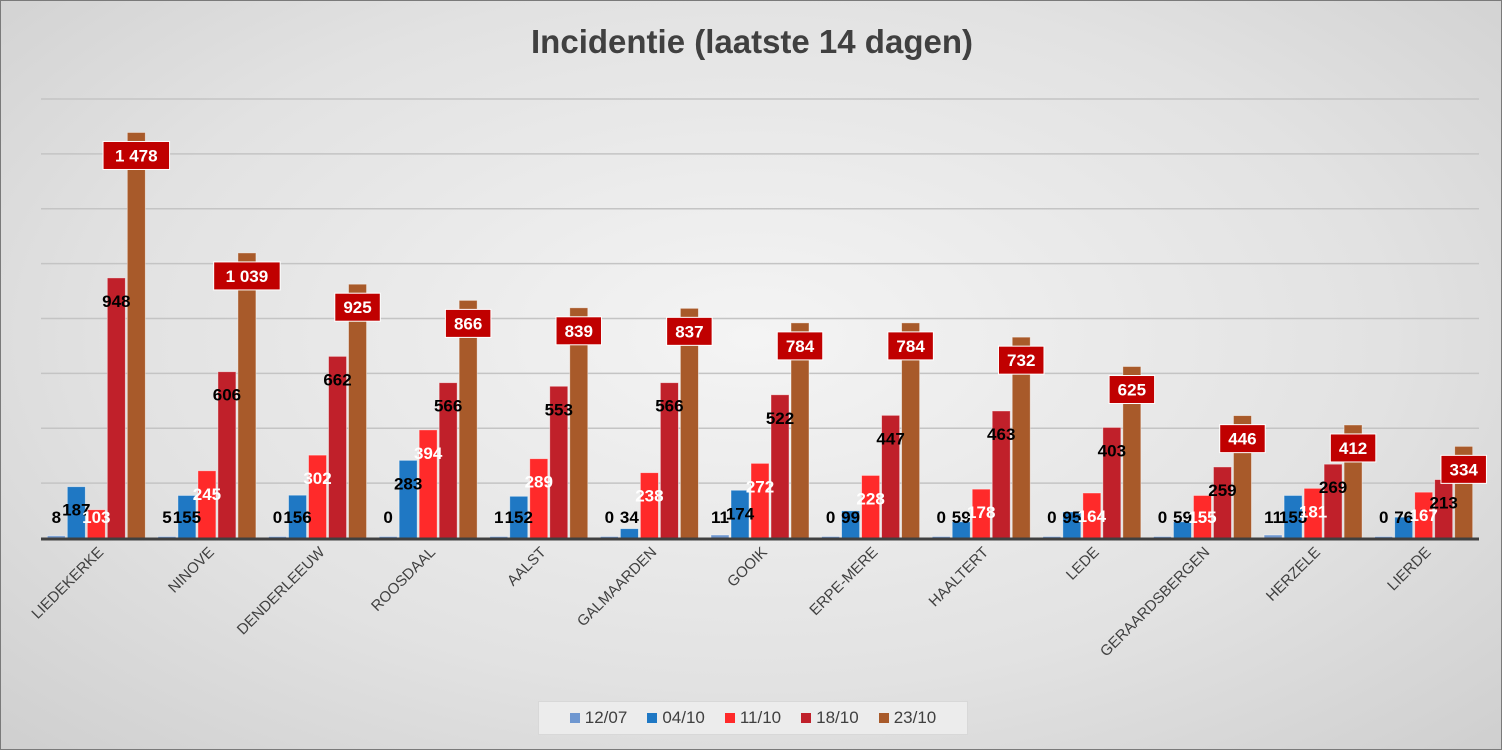  Describe the element at coordinates (448, 406) in the screenshot. I see `data-label: 566` at that location.